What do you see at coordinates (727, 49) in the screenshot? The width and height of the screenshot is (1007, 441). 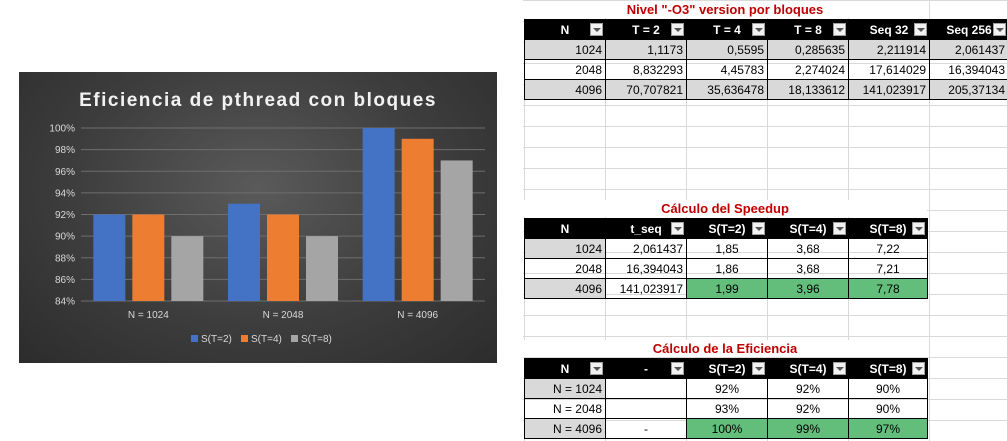 I see `table-cell: 0,5595` at bounding box center [727, 49].